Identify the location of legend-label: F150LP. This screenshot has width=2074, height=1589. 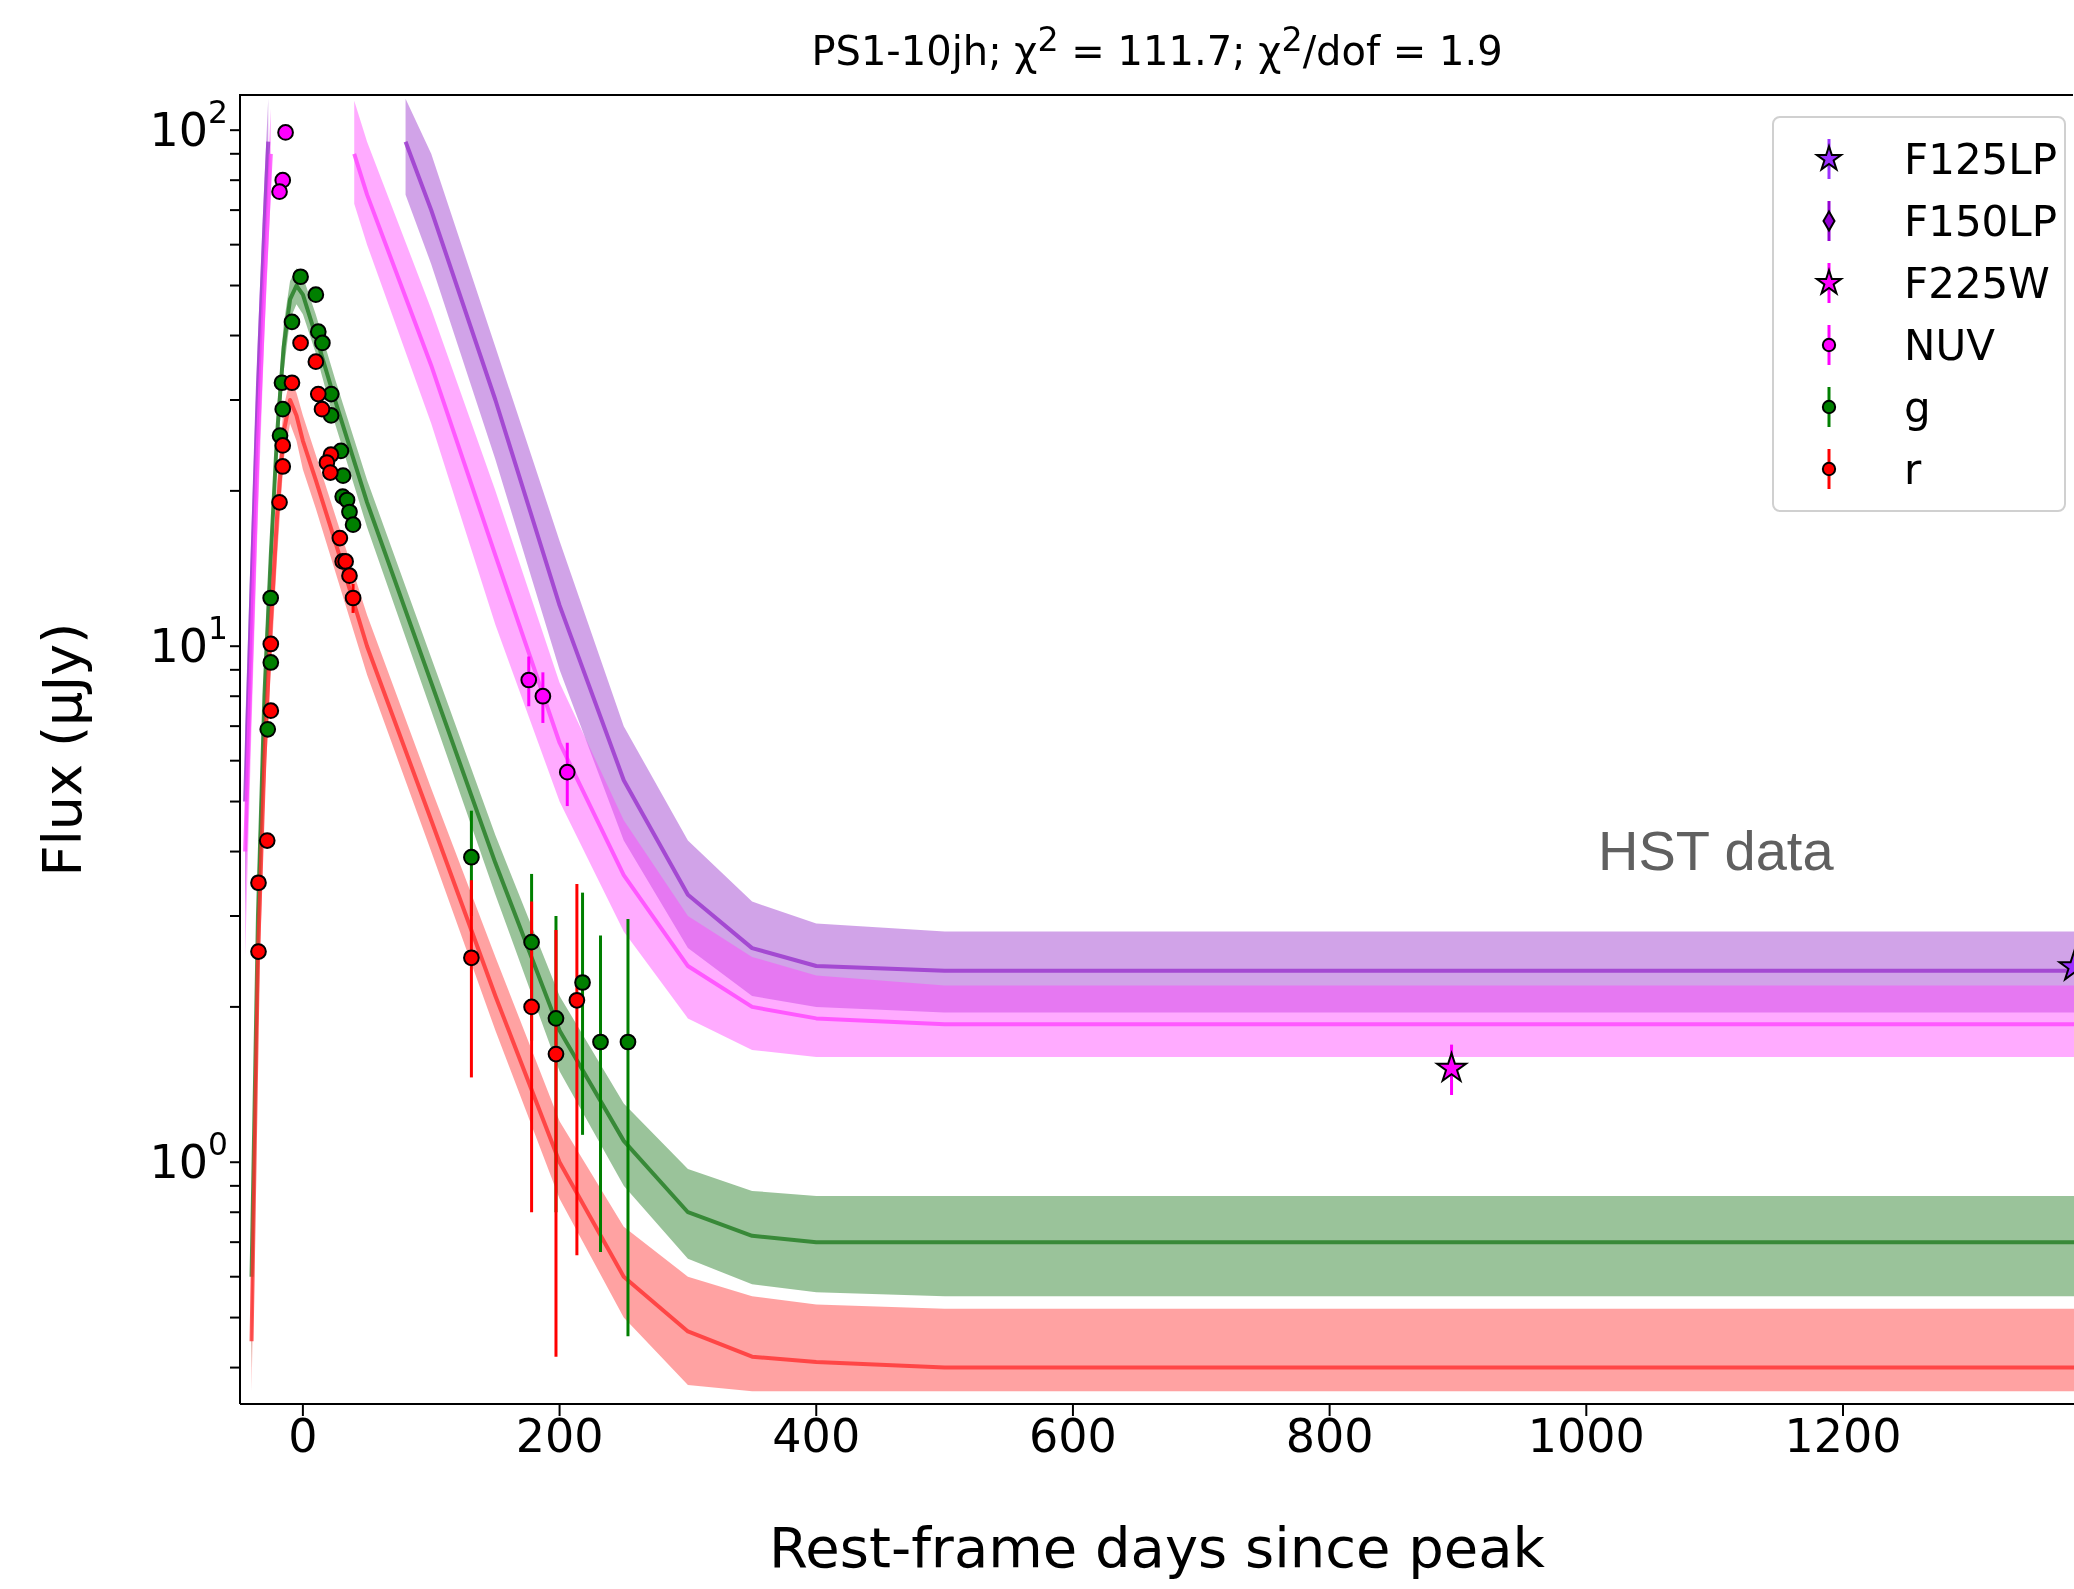
(1981, 221).